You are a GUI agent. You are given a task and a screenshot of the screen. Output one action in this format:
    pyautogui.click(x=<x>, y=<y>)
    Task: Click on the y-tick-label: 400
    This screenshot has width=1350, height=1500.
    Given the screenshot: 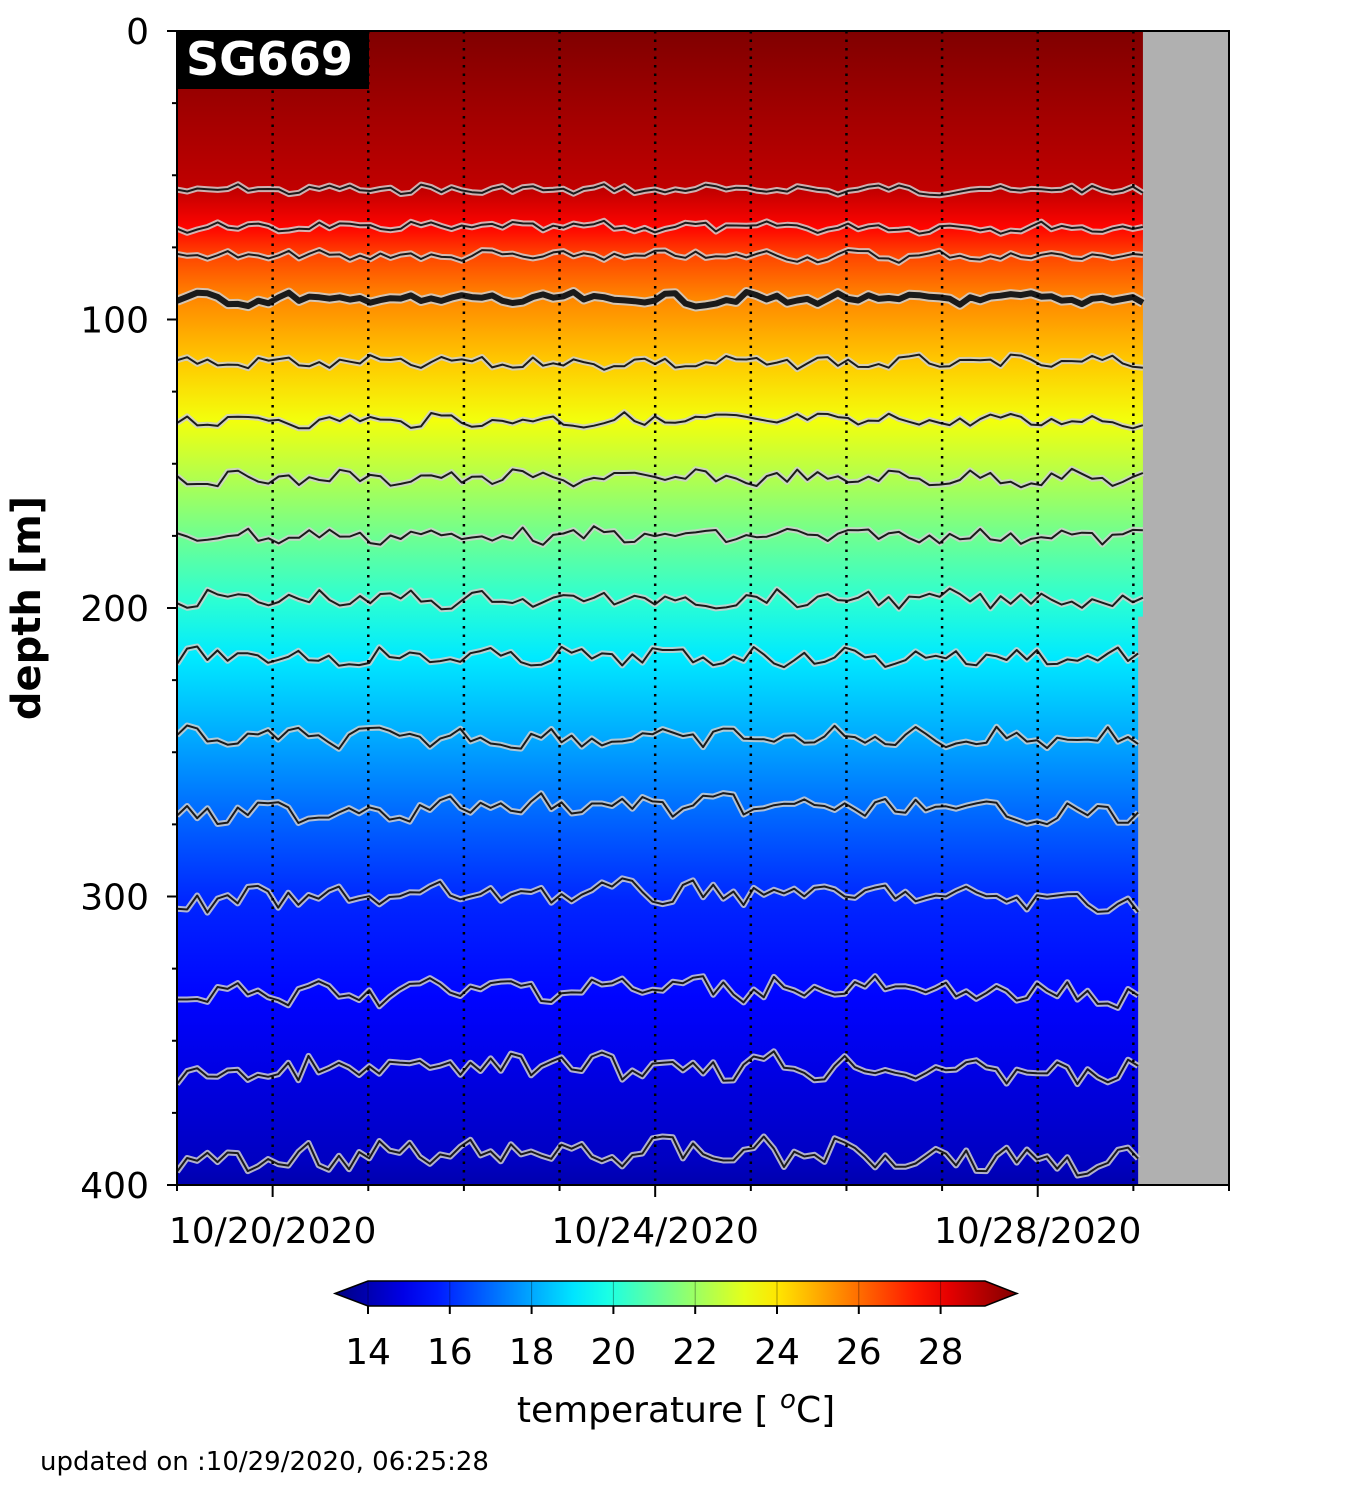 What is the action you would take?
    pyautogui.click(x=114, y=1186)
    